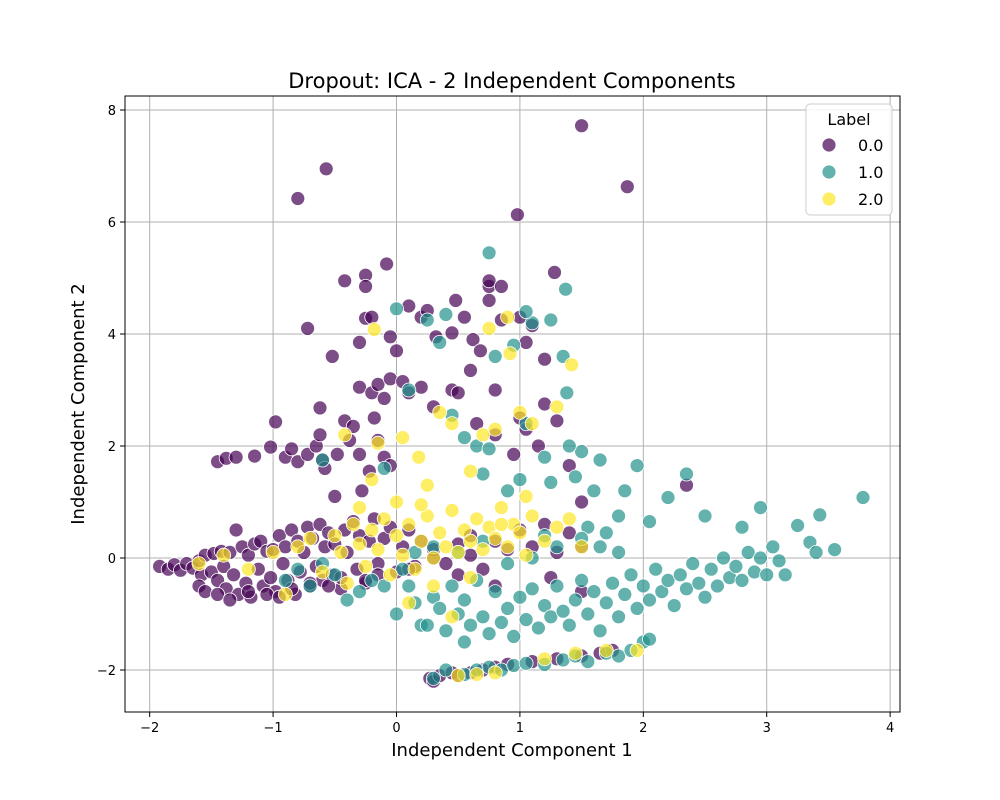 This screenshot has width=1000, height=800. Describe the element at coordinates (273, 728) in the screenshot. I see `x-tick-label: −1` at that location.